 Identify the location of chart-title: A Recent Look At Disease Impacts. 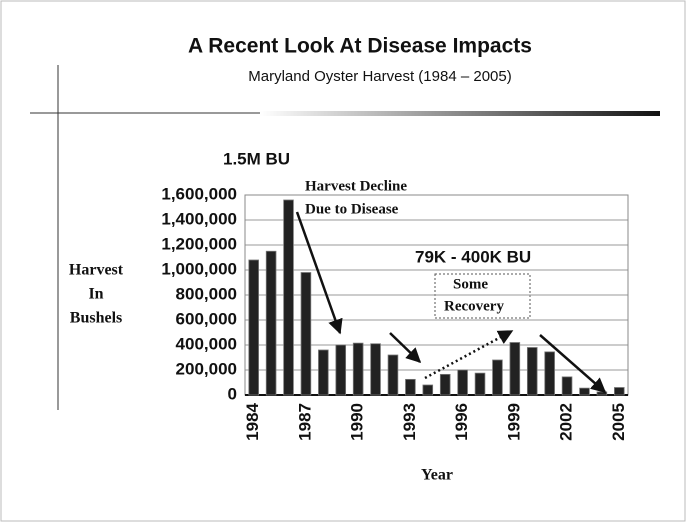
(360, 46).